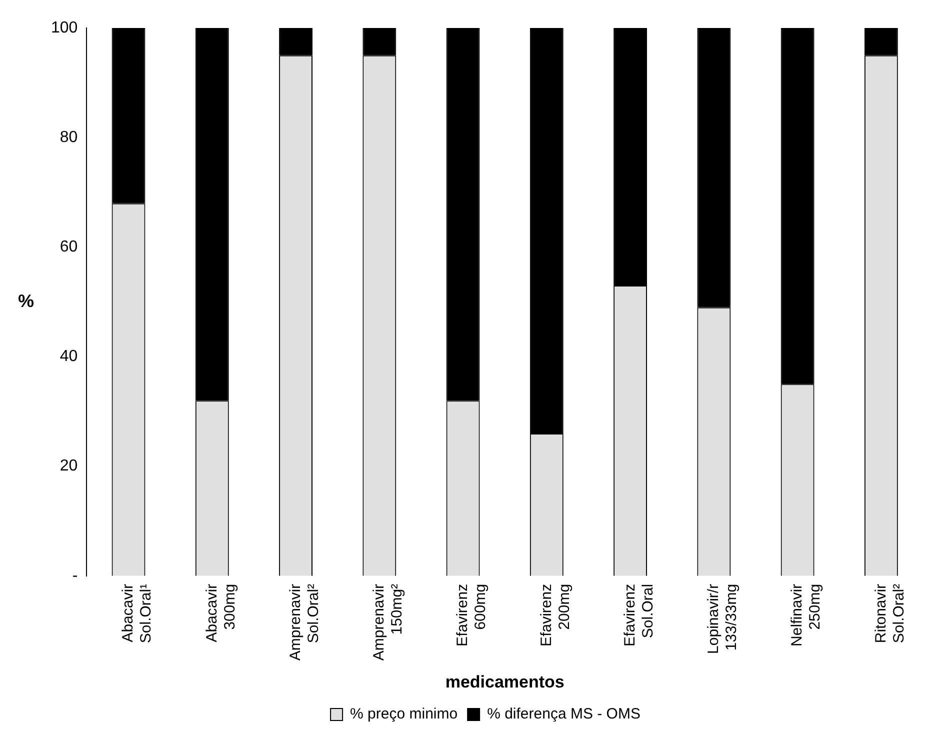 Image resolution: width=945 pixels, height=744 pixels. I want to click on x-tick-label: Amprenavir 150mg², so click(388, 622).